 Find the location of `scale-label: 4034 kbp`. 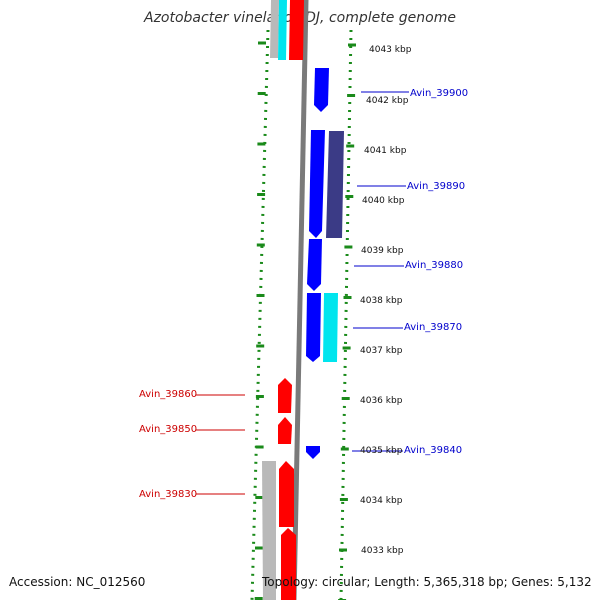

scale-label: 4034 kbp is located at coordinates (381, 501).